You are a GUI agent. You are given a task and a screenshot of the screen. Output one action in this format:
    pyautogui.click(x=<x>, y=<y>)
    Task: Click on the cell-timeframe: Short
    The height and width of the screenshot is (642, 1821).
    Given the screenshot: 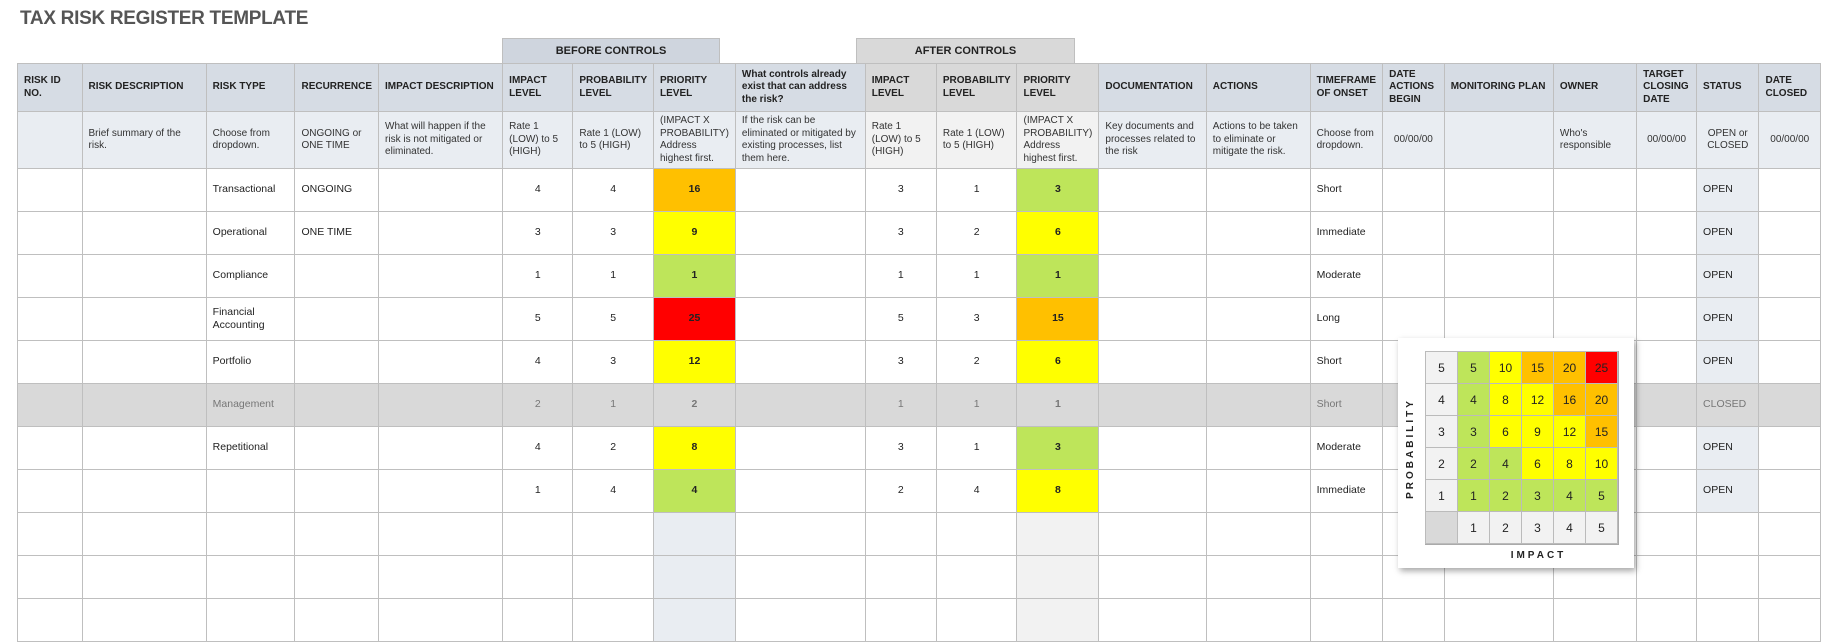 What is the action you would take?
    pyautogui.click(x=1346, y=190)
    